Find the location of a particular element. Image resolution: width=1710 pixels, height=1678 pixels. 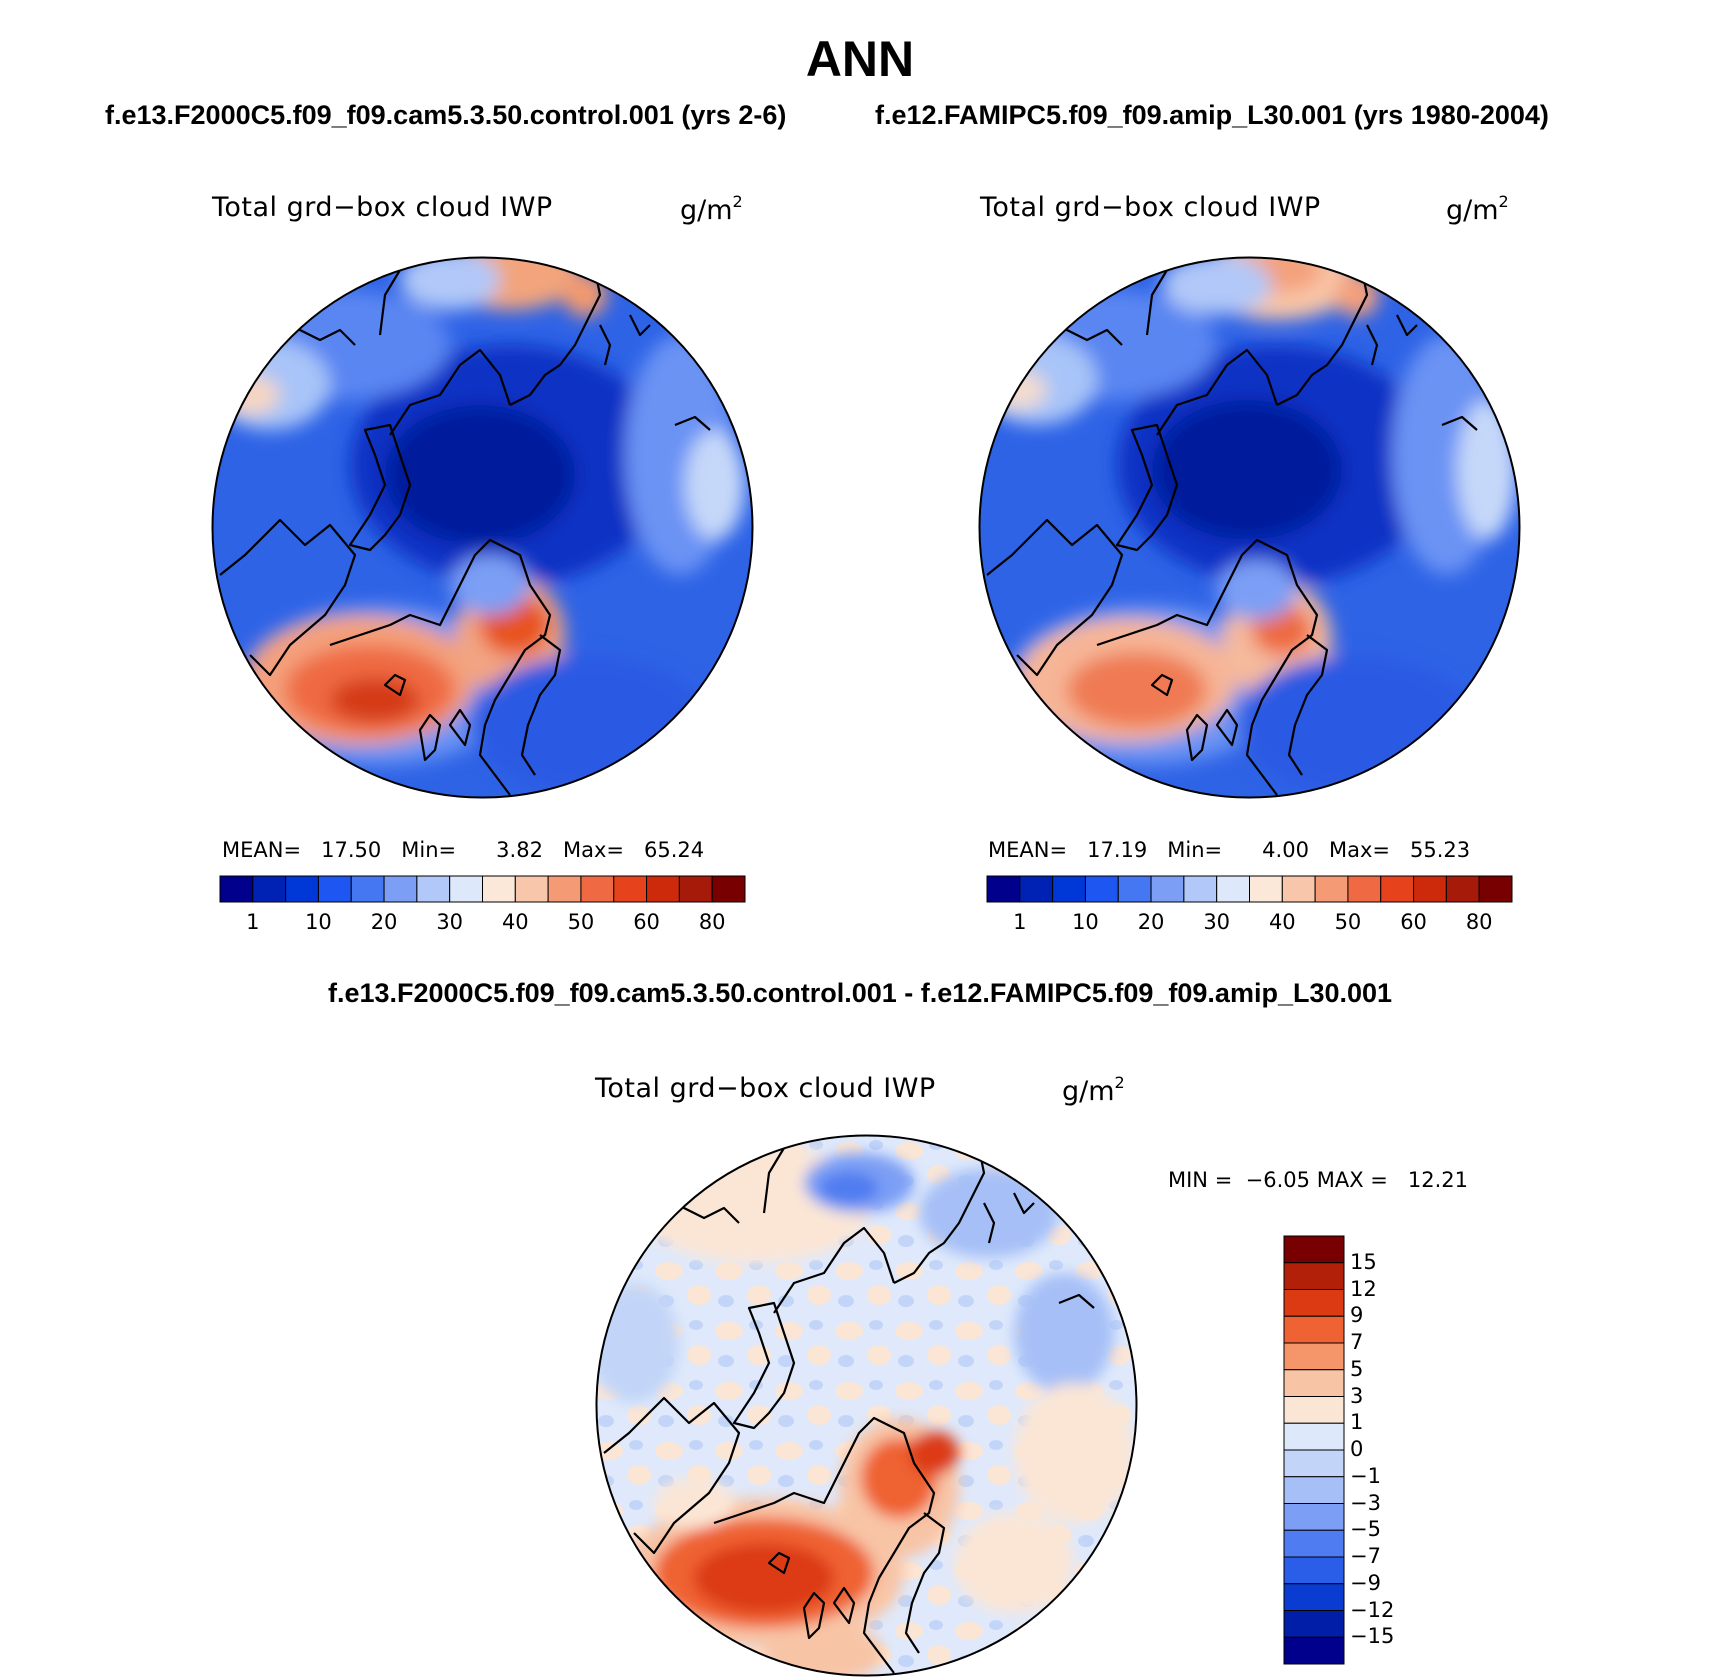

figure-title: ANN is located at coordinates (860, 59).